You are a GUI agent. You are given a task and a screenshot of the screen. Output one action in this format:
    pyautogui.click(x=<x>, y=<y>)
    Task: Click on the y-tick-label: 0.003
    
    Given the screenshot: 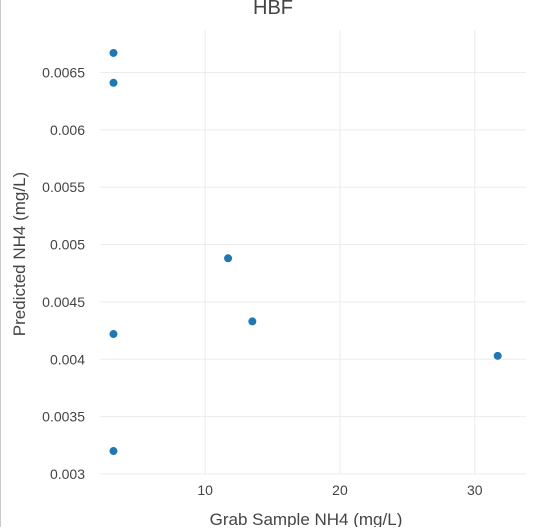 What is the action you would take?
    pyautogui.click(x=67, y=474)
    